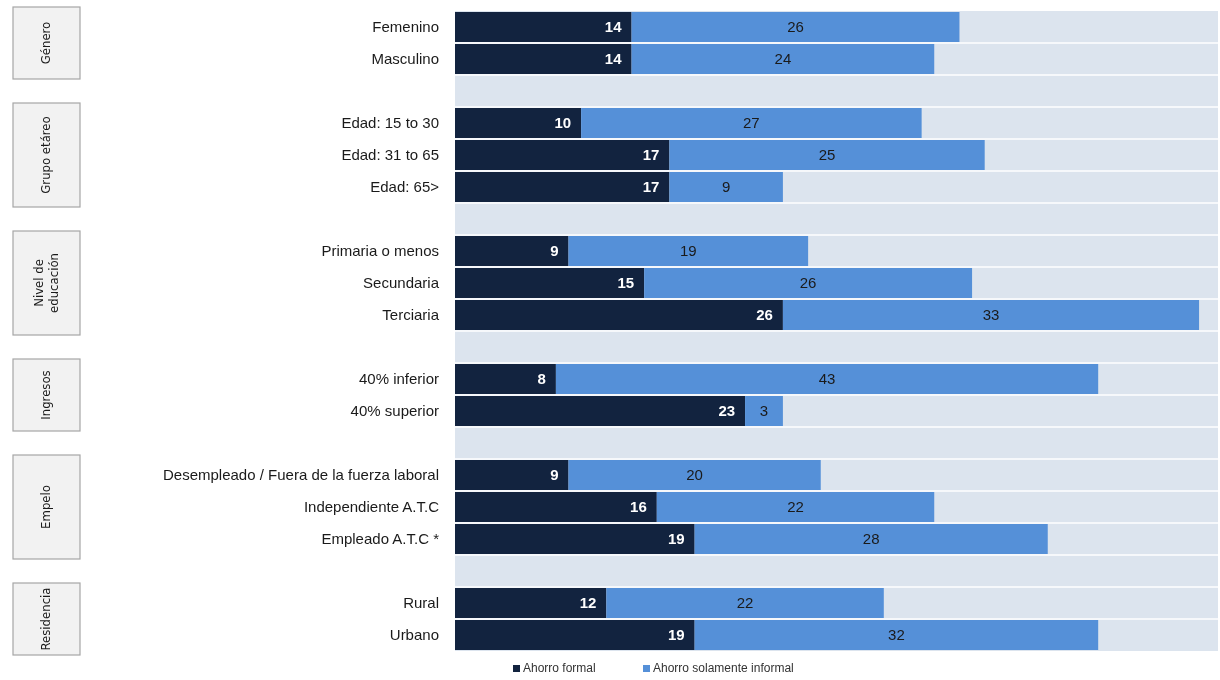  What do you see at coordinates (390, 154) in the screenshot?
I see `y-tick-label: Edad: 31 to 65` at bounding box center [390, 154].